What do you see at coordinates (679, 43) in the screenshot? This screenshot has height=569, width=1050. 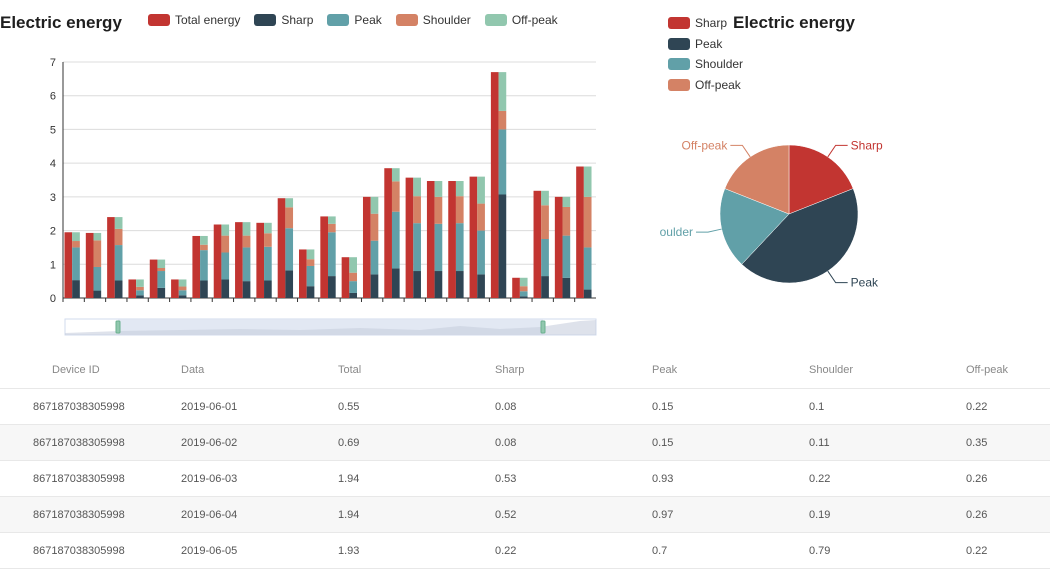 I see `pie-legend-swatch-peak` at bounding box center [679, 43].